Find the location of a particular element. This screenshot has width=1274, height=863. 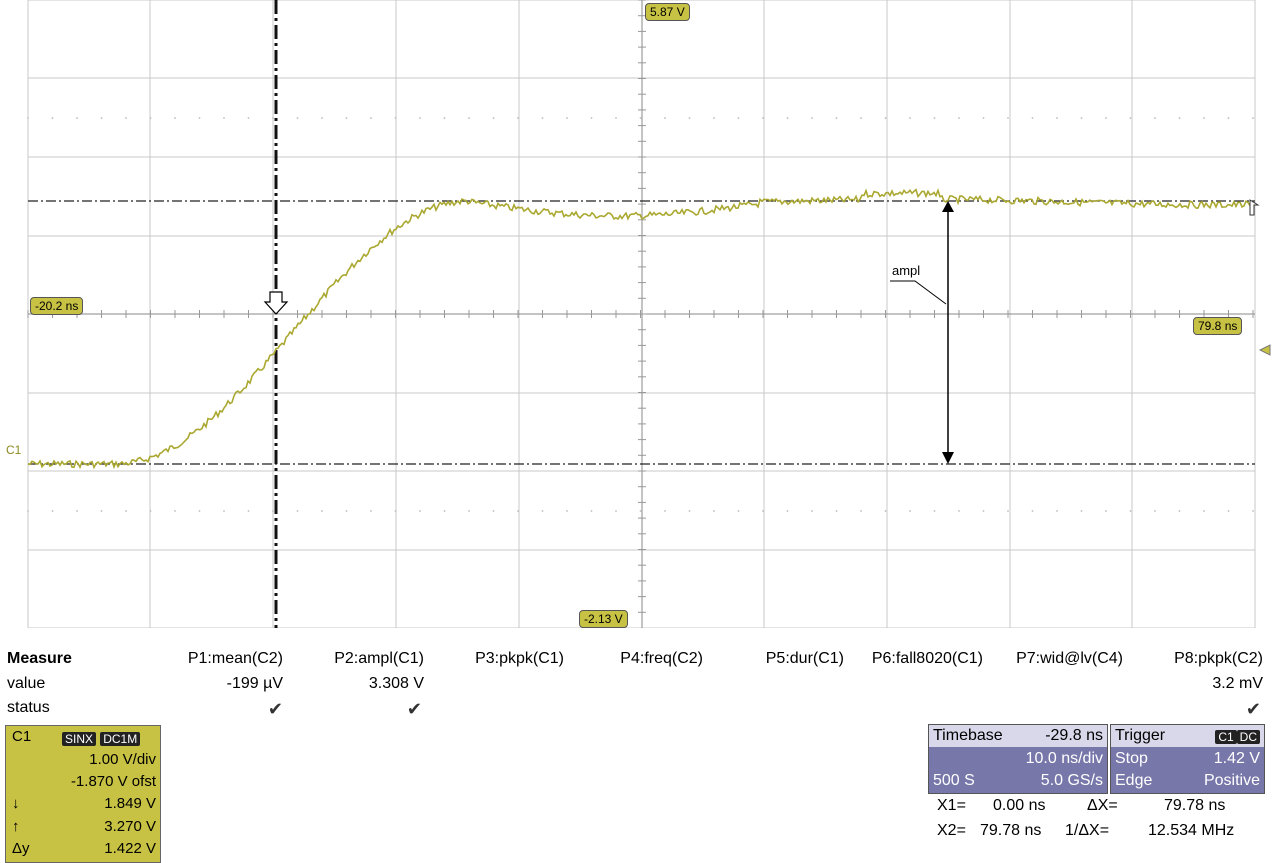

param-p2-name: P2:ampl(C1) is located at coordinates (379, 658).